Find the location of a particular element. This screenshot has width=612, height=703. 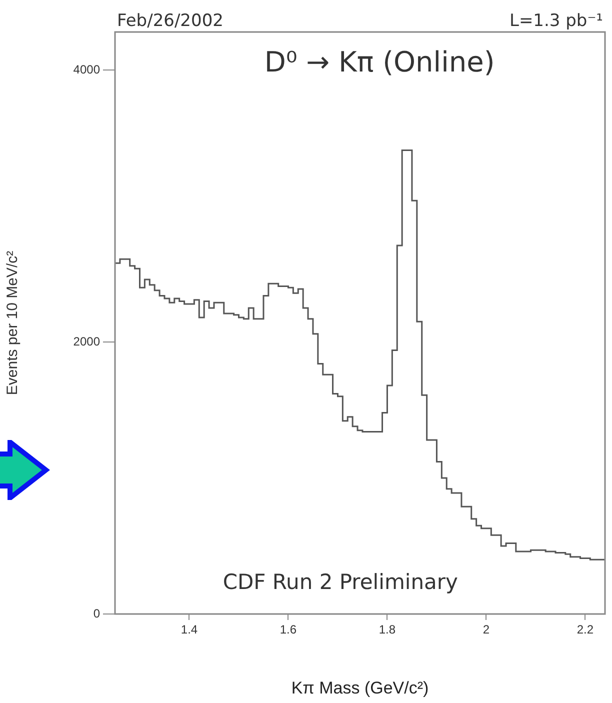

text: D⁰ → Kπ (Online) is located at coordinates (379, 61).